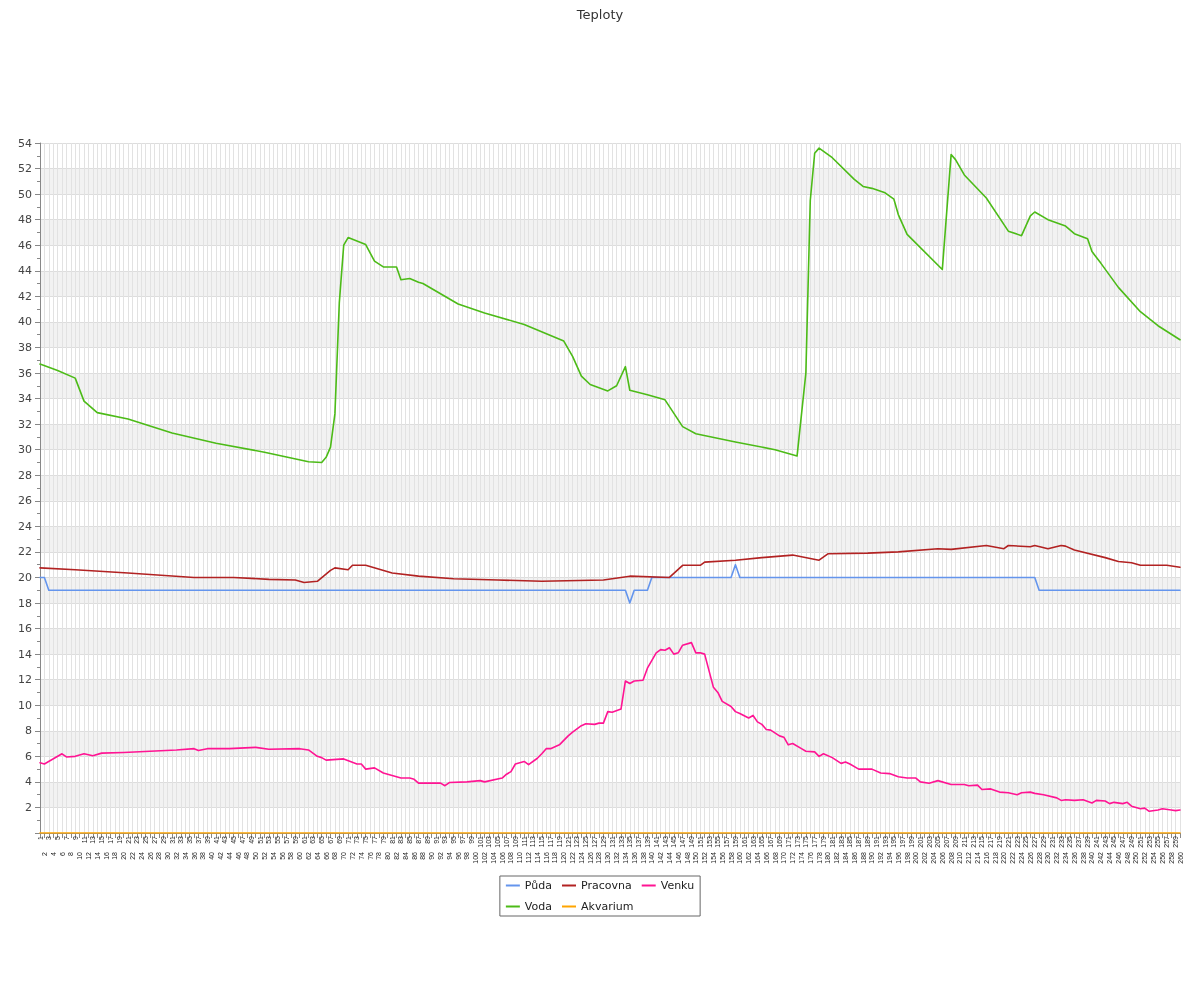 This screenshot has height=1000, width=1200. I want to click on legend-label: Voda, so click(538, 906).